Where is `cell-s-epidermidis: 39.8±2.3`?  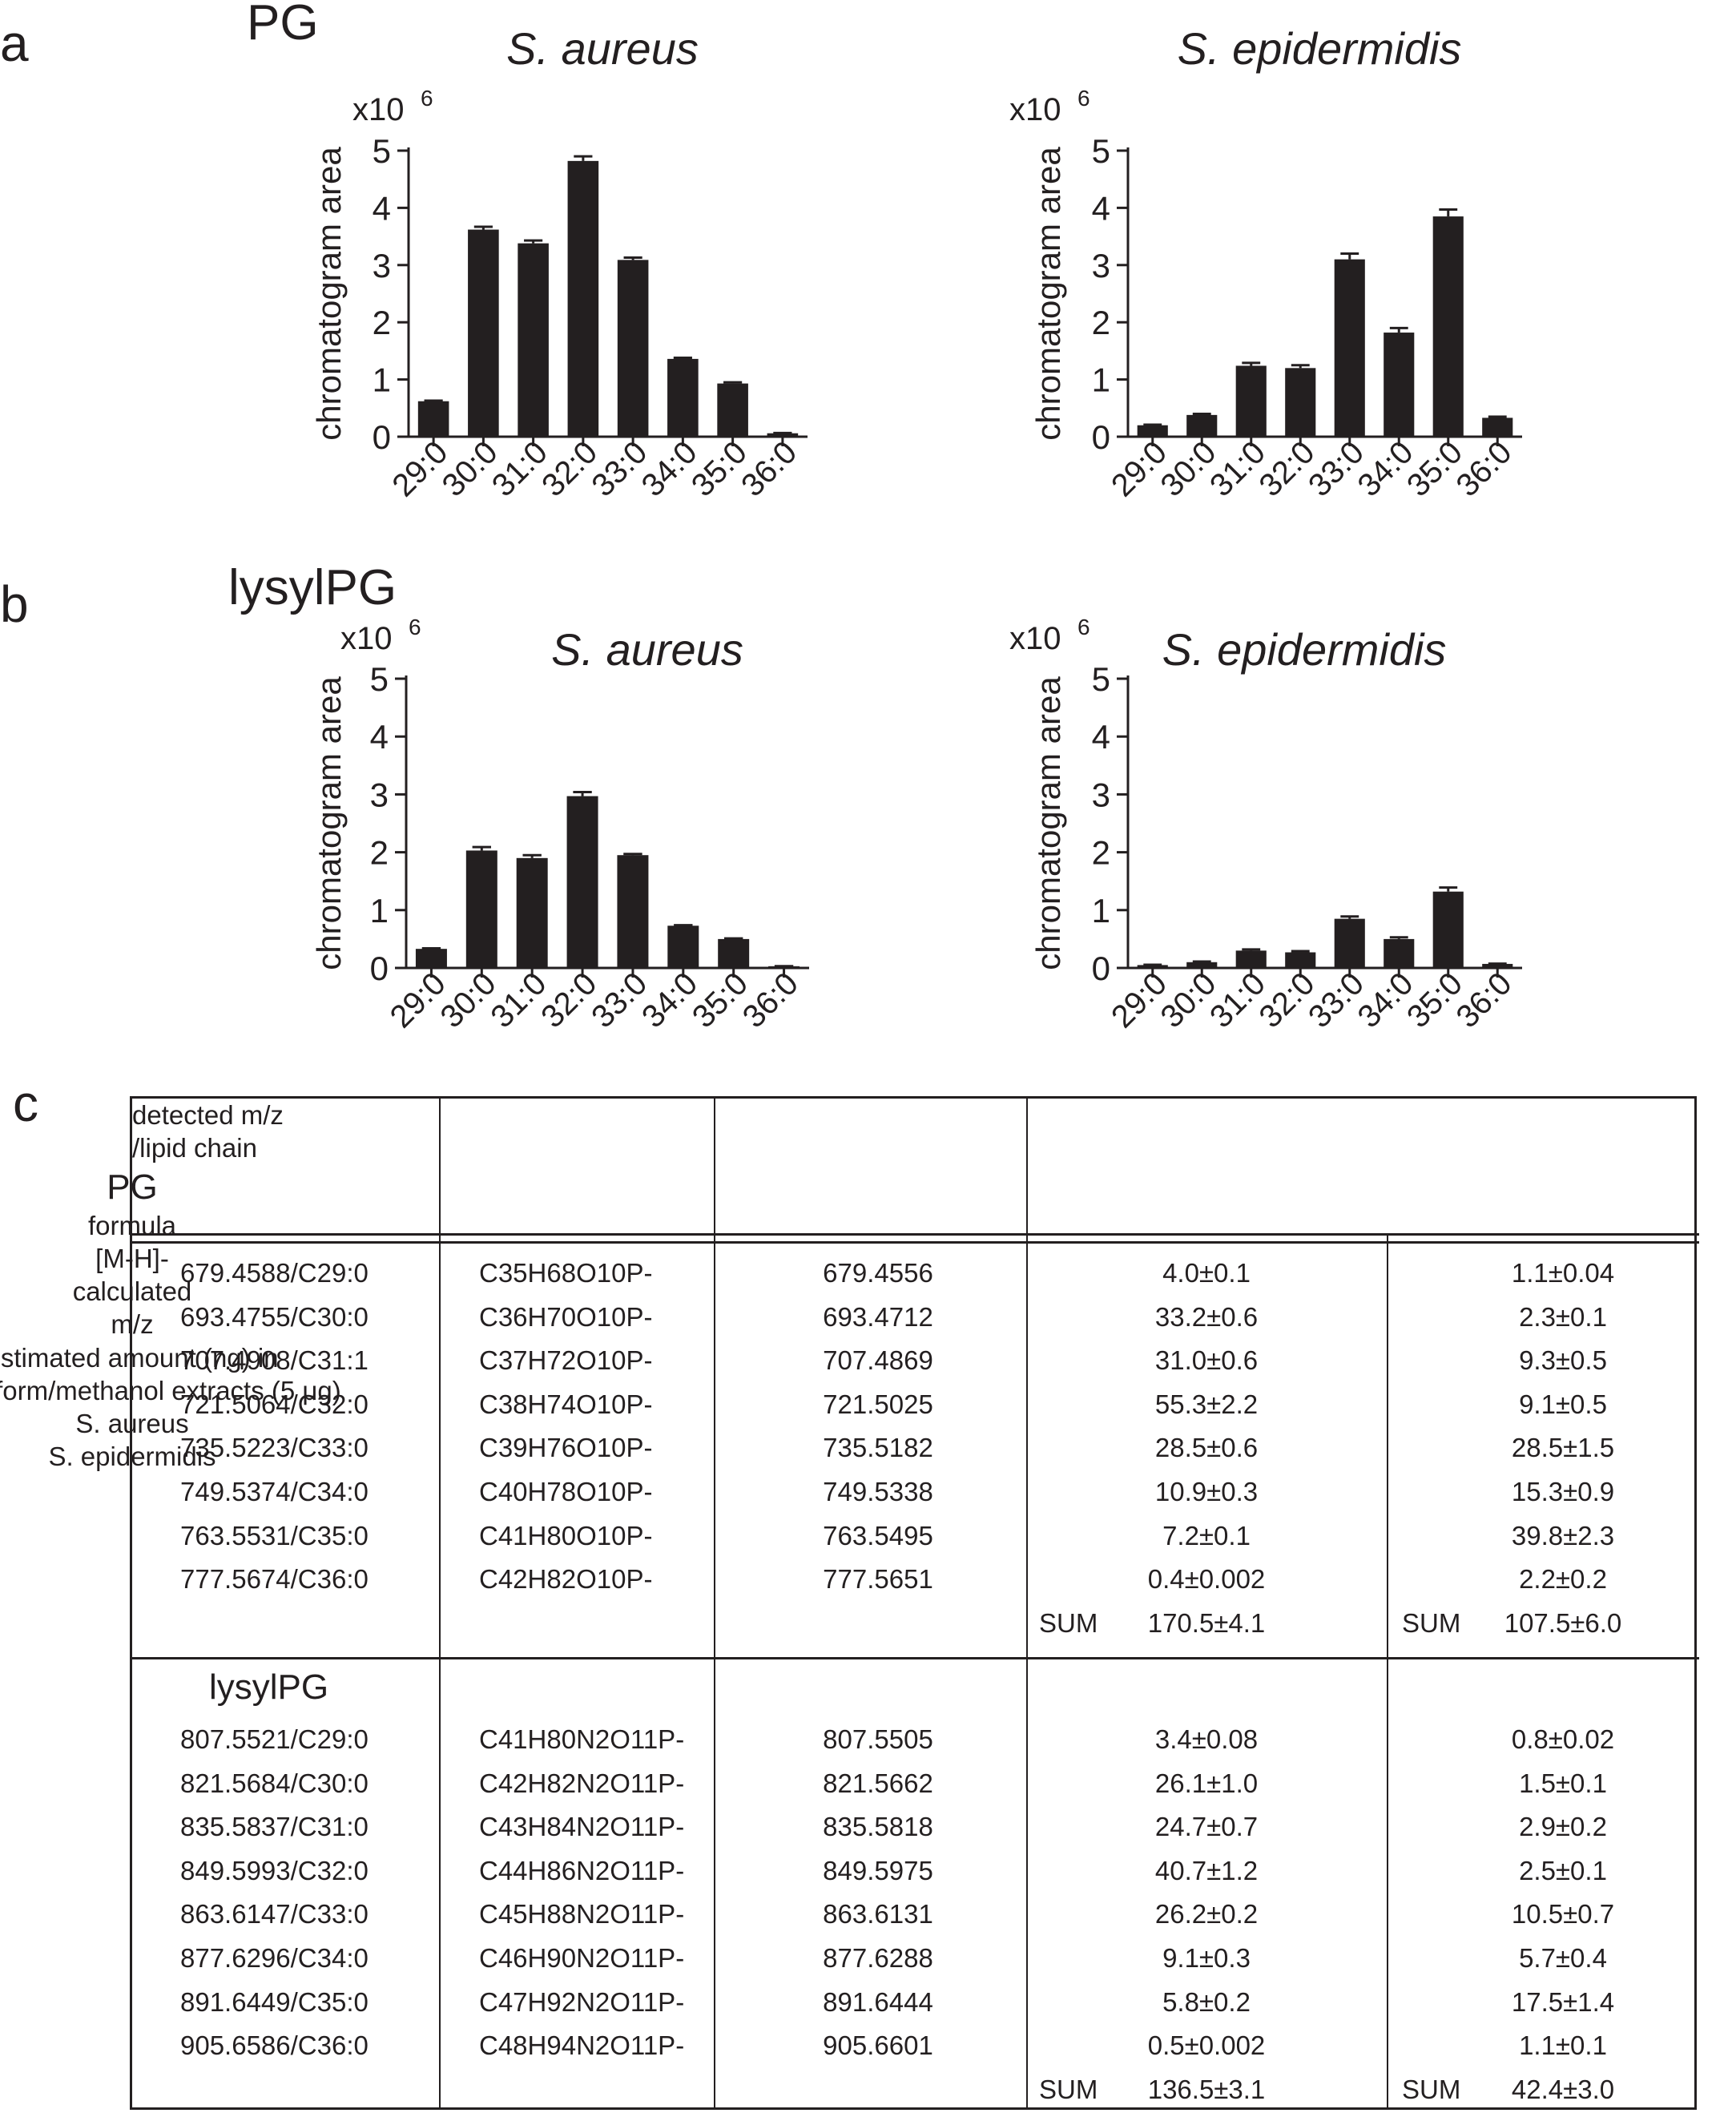
cell-s-epidermidis: 39.8±2.3 is located at coordinates (1563, 1535).